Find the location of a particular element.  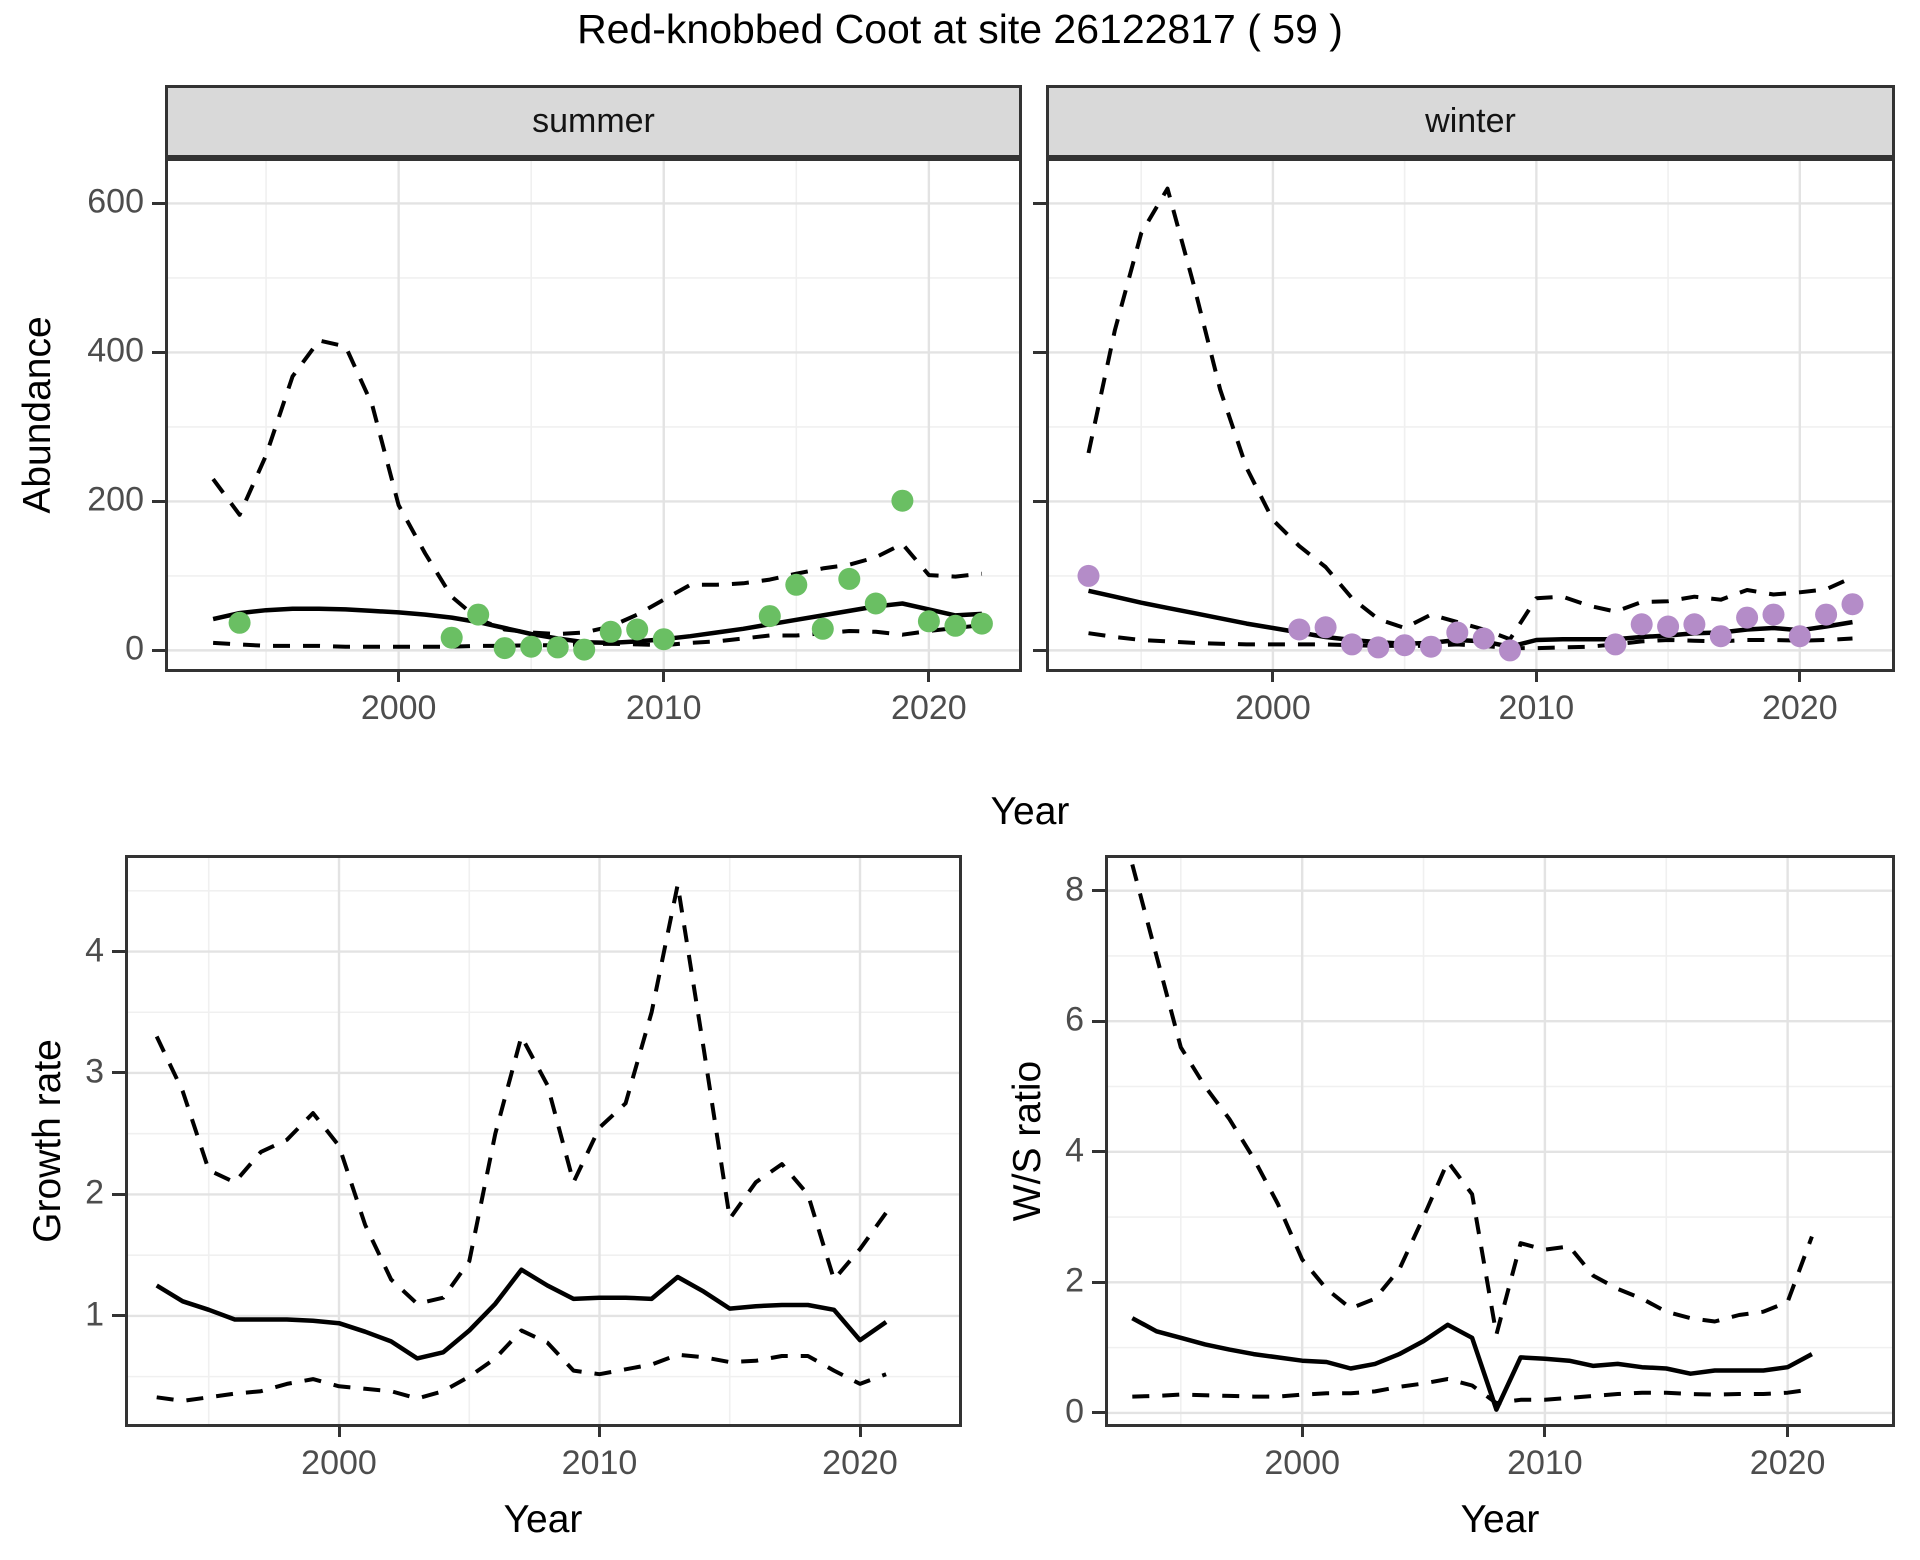

x-tick-label: 2000 is located at coordinates (398, 708).